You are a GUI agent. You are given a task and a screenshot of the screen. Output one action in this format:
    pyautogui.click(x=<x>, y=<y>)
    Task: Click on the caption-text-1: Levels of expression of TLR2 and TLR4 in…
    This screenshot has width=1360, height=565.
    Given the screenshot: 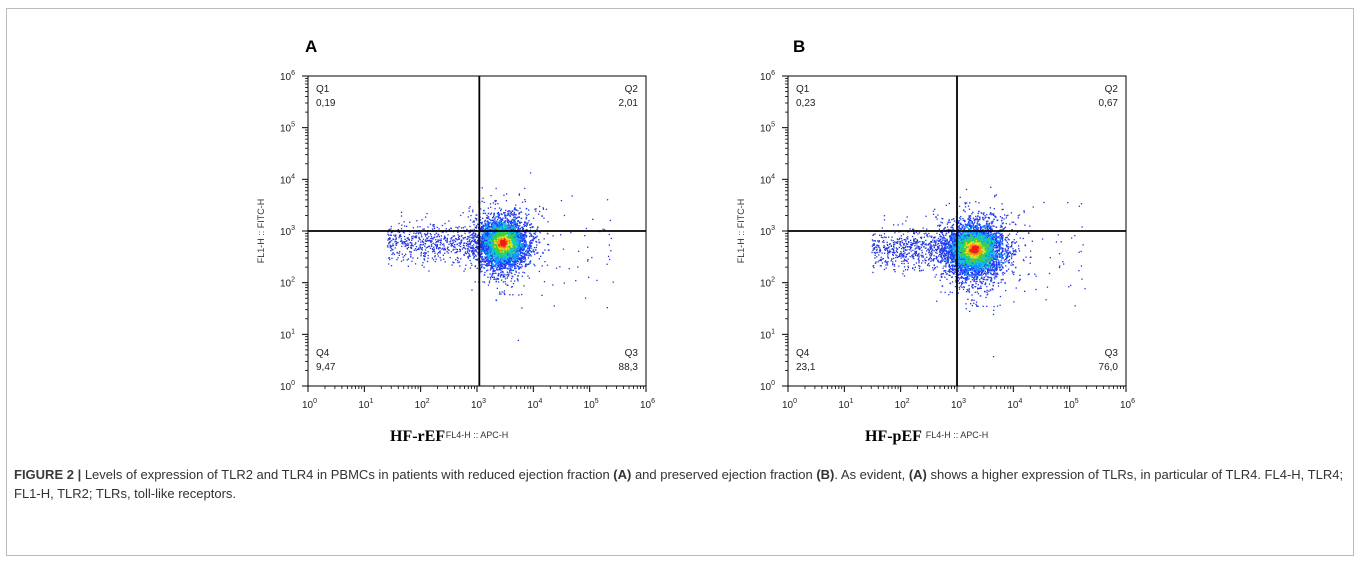 What is the action you would take?
    pyautogui.click(x=347, y=474)
    